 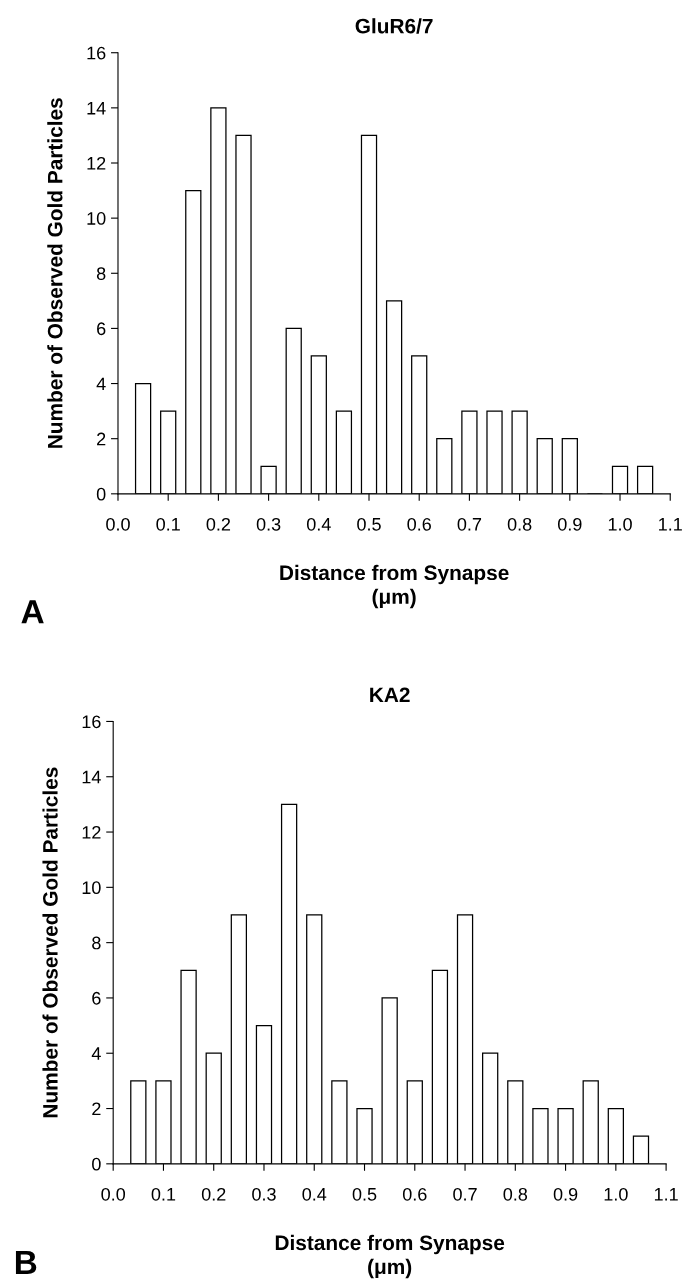 I want to click on chart-title: KA2, so click(x=390, y=694).